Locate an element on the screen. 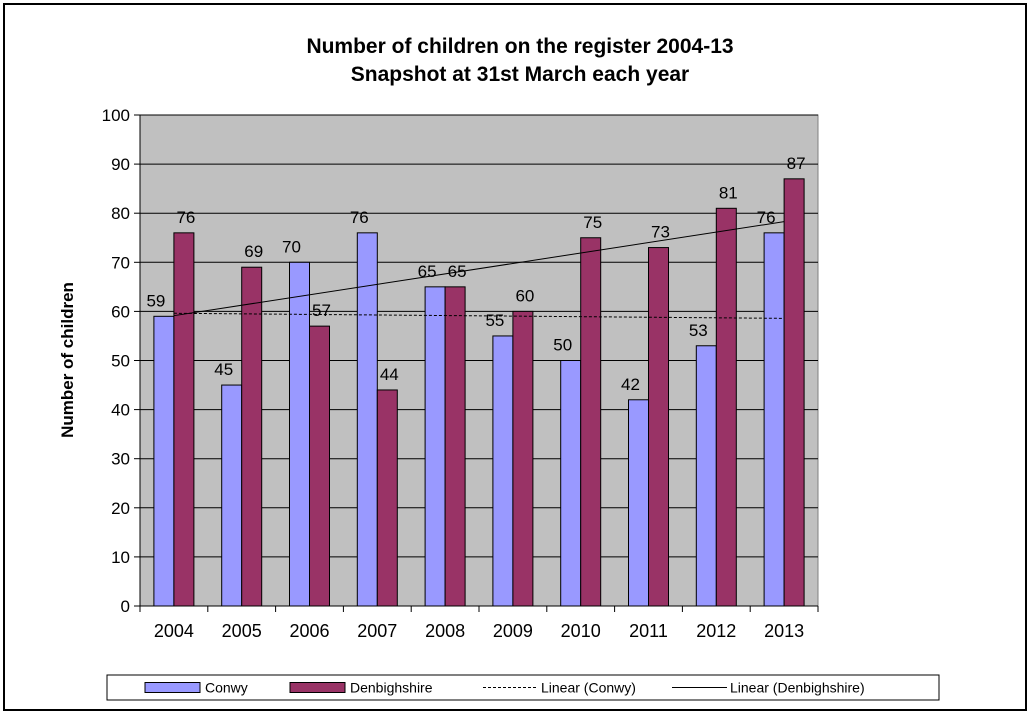 Image resolution: width=1031 pixels, height=715 pixels. legend-swatch-conwy is located at coordinates (172, 687).